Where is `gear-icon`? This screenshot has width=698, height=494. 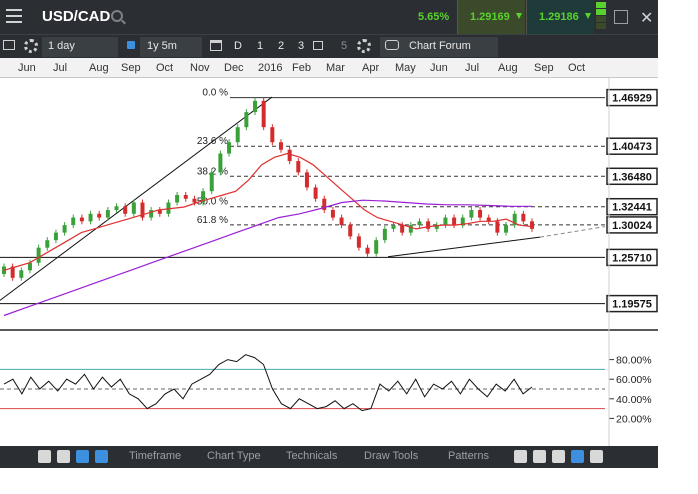
gear-icon is located at coordinates (31, 46).